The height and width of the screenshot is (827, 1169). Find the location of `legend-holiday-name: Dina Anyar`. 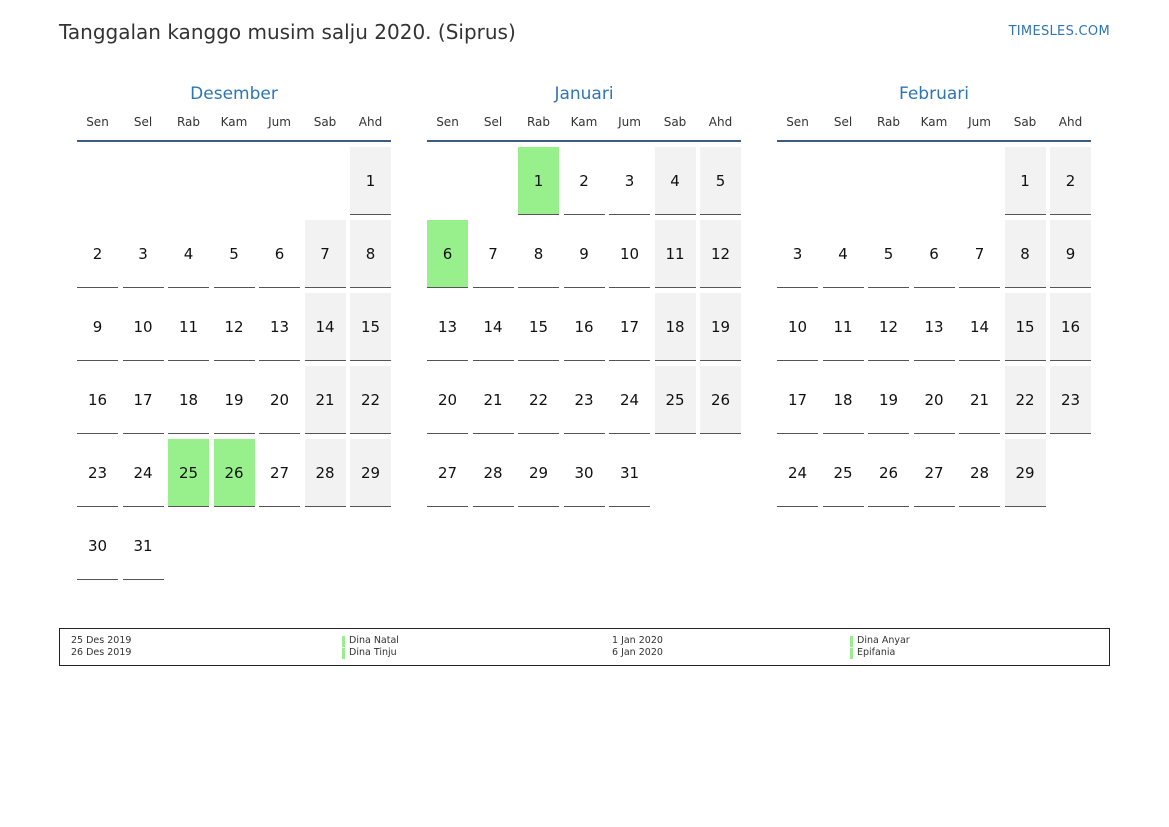

legend-holiday-name: Dina Anyar is located at coordinates (883, 640).